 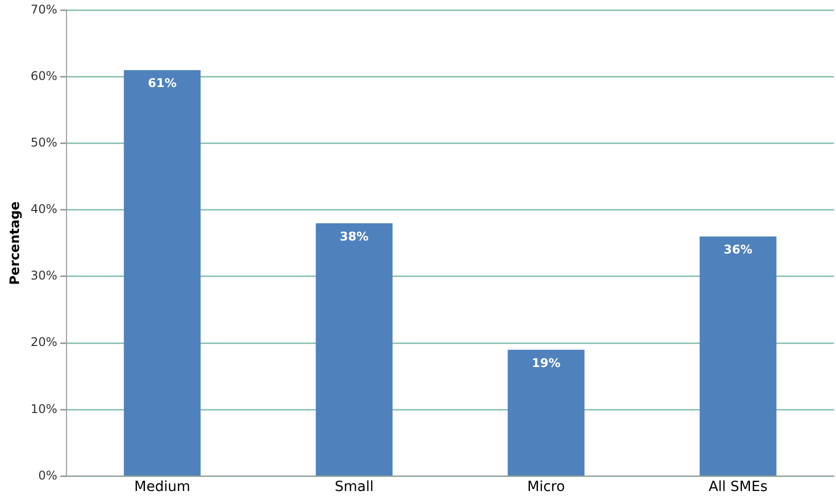 I want to click on x-tick-label: Medium, so click(x=162, y=487).